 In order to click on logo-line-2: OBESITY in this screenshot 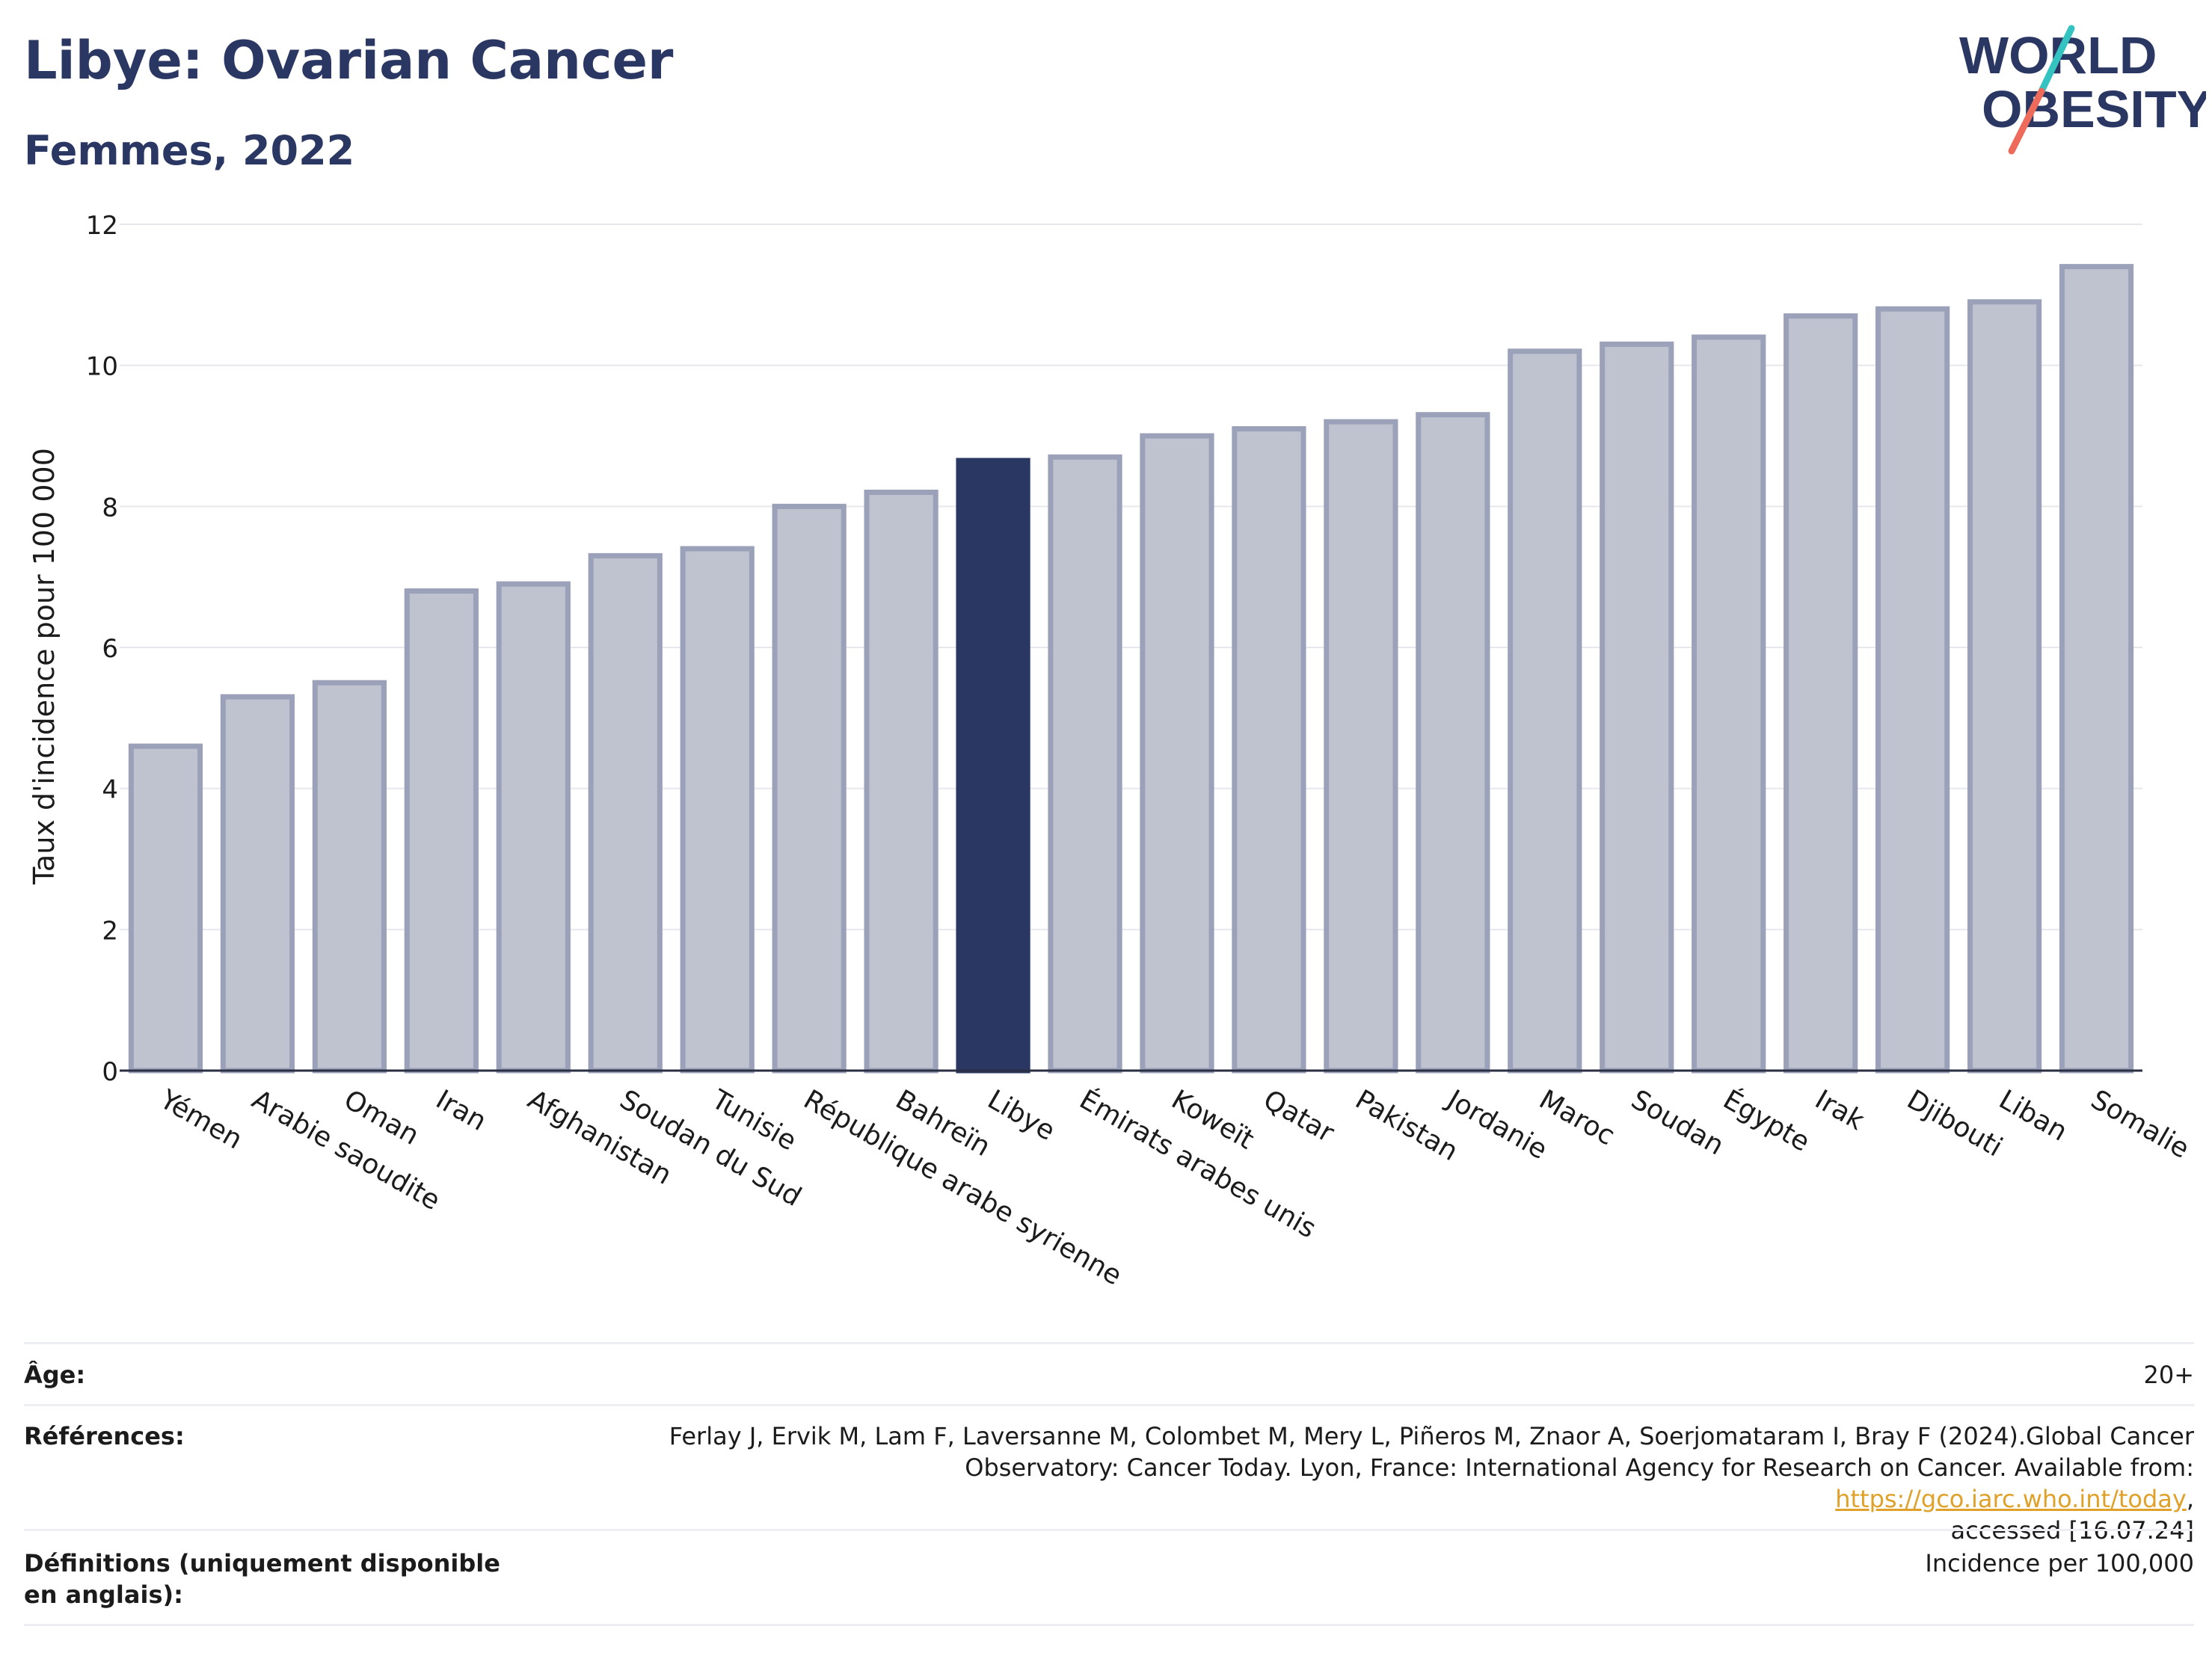, I will do `click(2094, 109)`.